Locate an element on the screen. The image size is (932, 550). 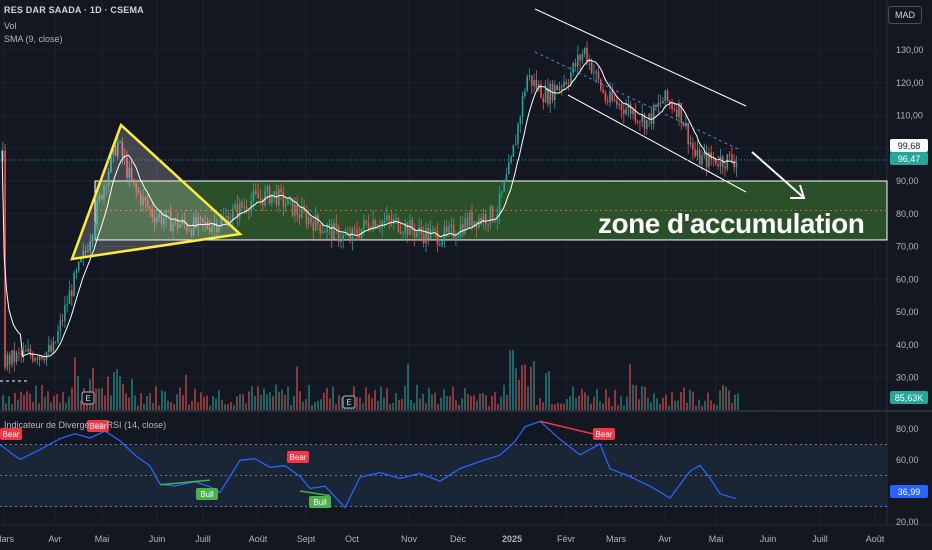
channel-midline is located at coordinates (637, 101).